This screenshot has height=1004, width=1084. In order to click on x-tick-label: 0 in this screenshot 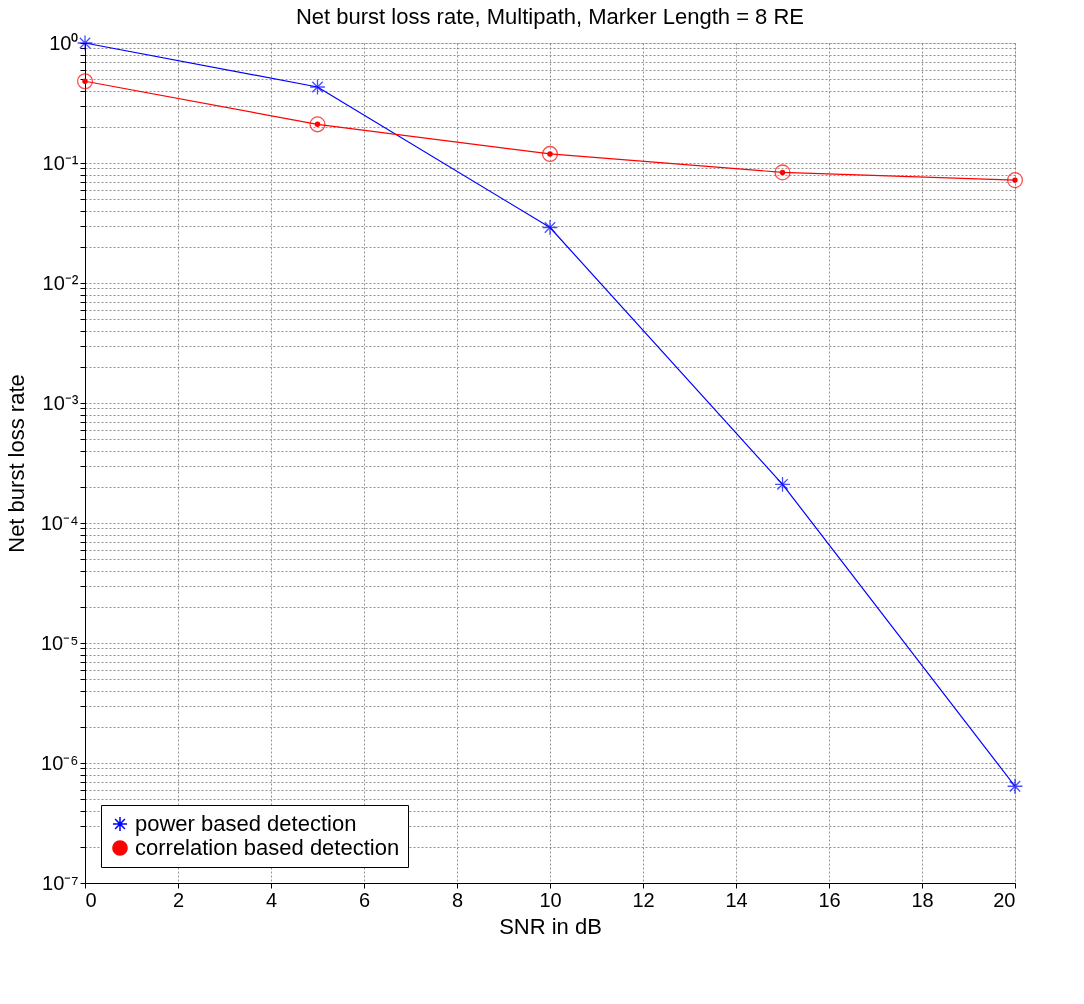, I will do `click(91, 899)`.